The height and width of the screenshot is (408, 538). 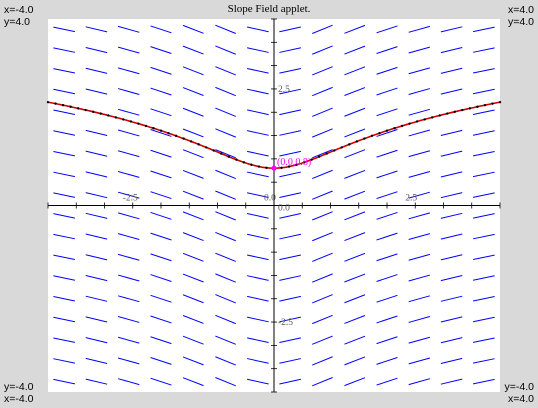 What do you see at coordinates (284, 90) in the screenshot?
I see `y-tick-label: 2.5` at bounding box center [284, 90].